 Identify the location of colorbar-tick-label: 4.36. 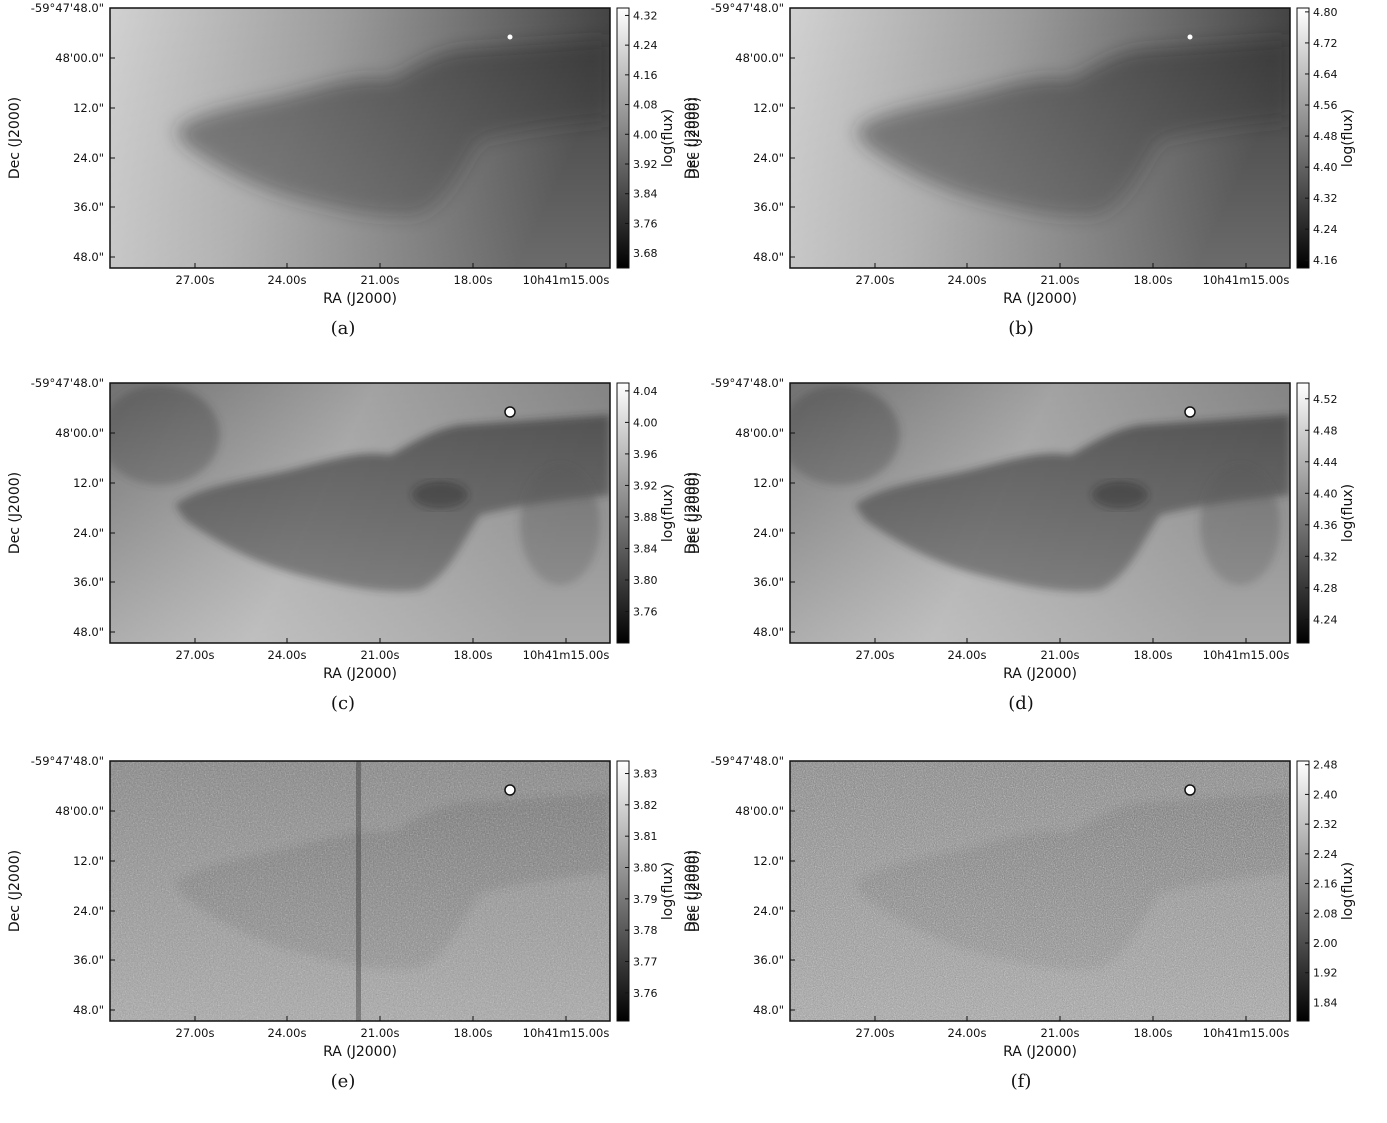
(1325, 525).